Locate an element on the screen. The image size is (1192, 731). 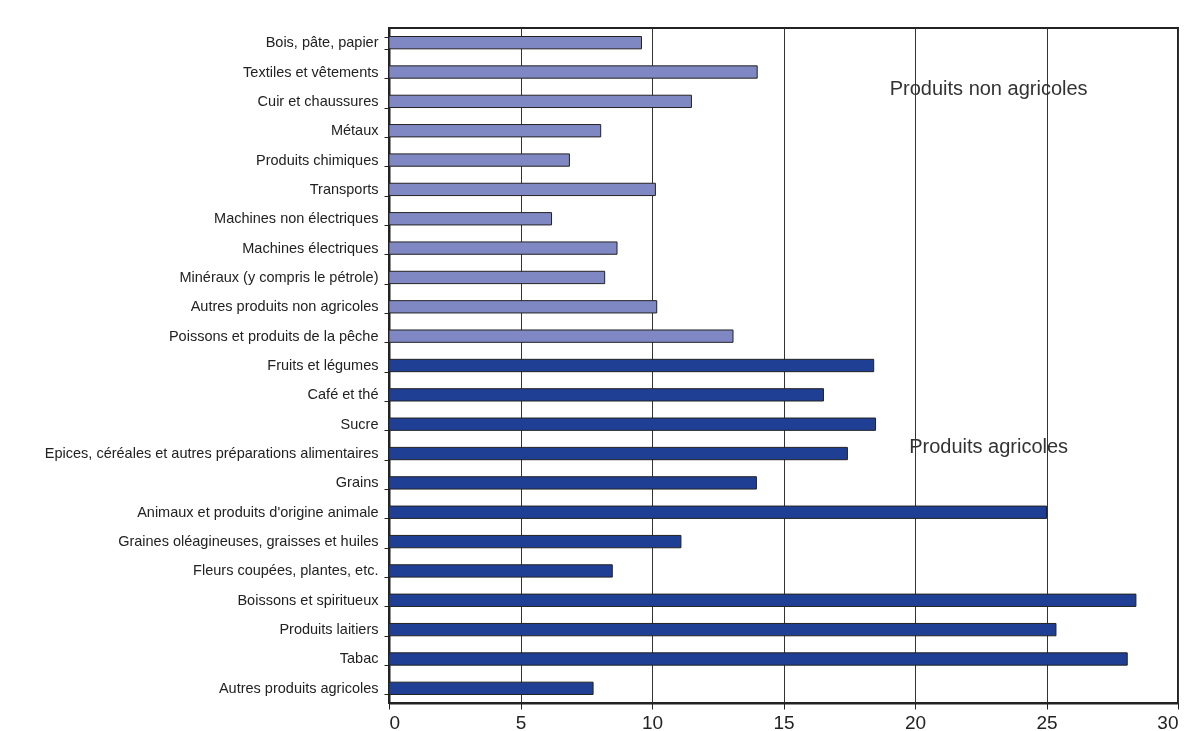
y-tick-label: Sucre is located at coordinates (359, 423).